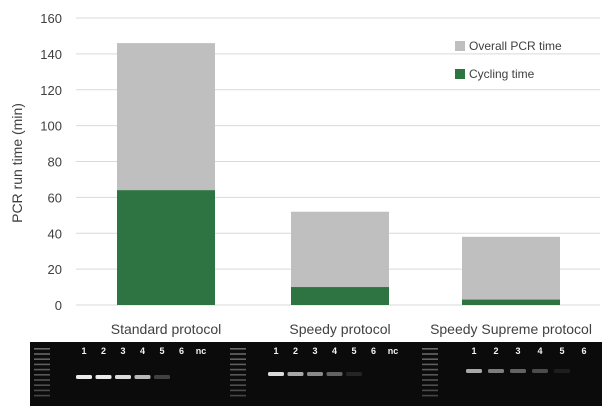 This screenshot has height=409, width=602. Describe the element at coordinates (55, 269) in the screenshot. I see `y-tick-label: 20` at that location.